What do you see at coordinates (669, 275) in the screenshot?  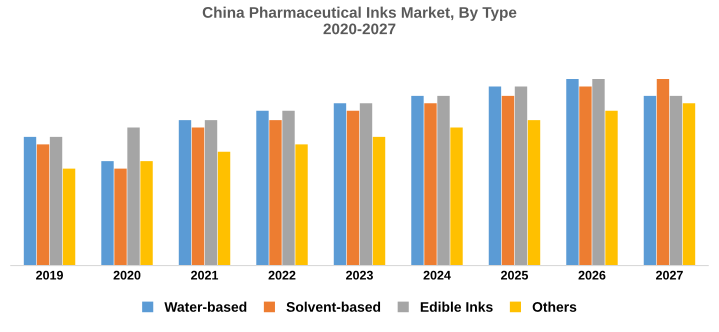 I see `x-tick-label: 2027` at bounding box center [669, 275].